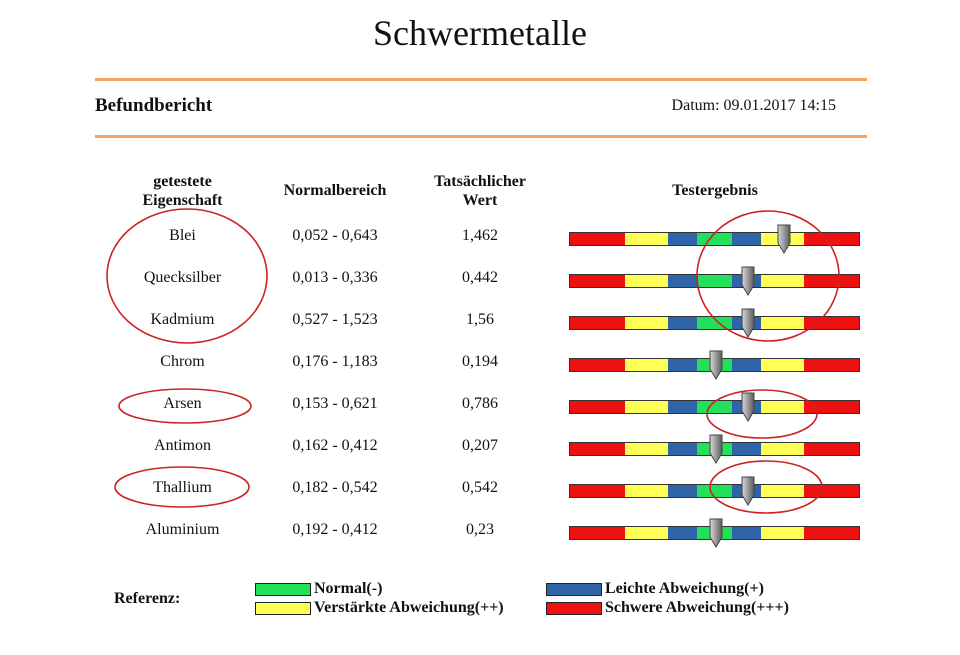 This screenshot has width=960, height=655. What do you see at coordinates (182, 235) in the screenshot?
I see `property-name: Blei` at bounding box center [182, 235].